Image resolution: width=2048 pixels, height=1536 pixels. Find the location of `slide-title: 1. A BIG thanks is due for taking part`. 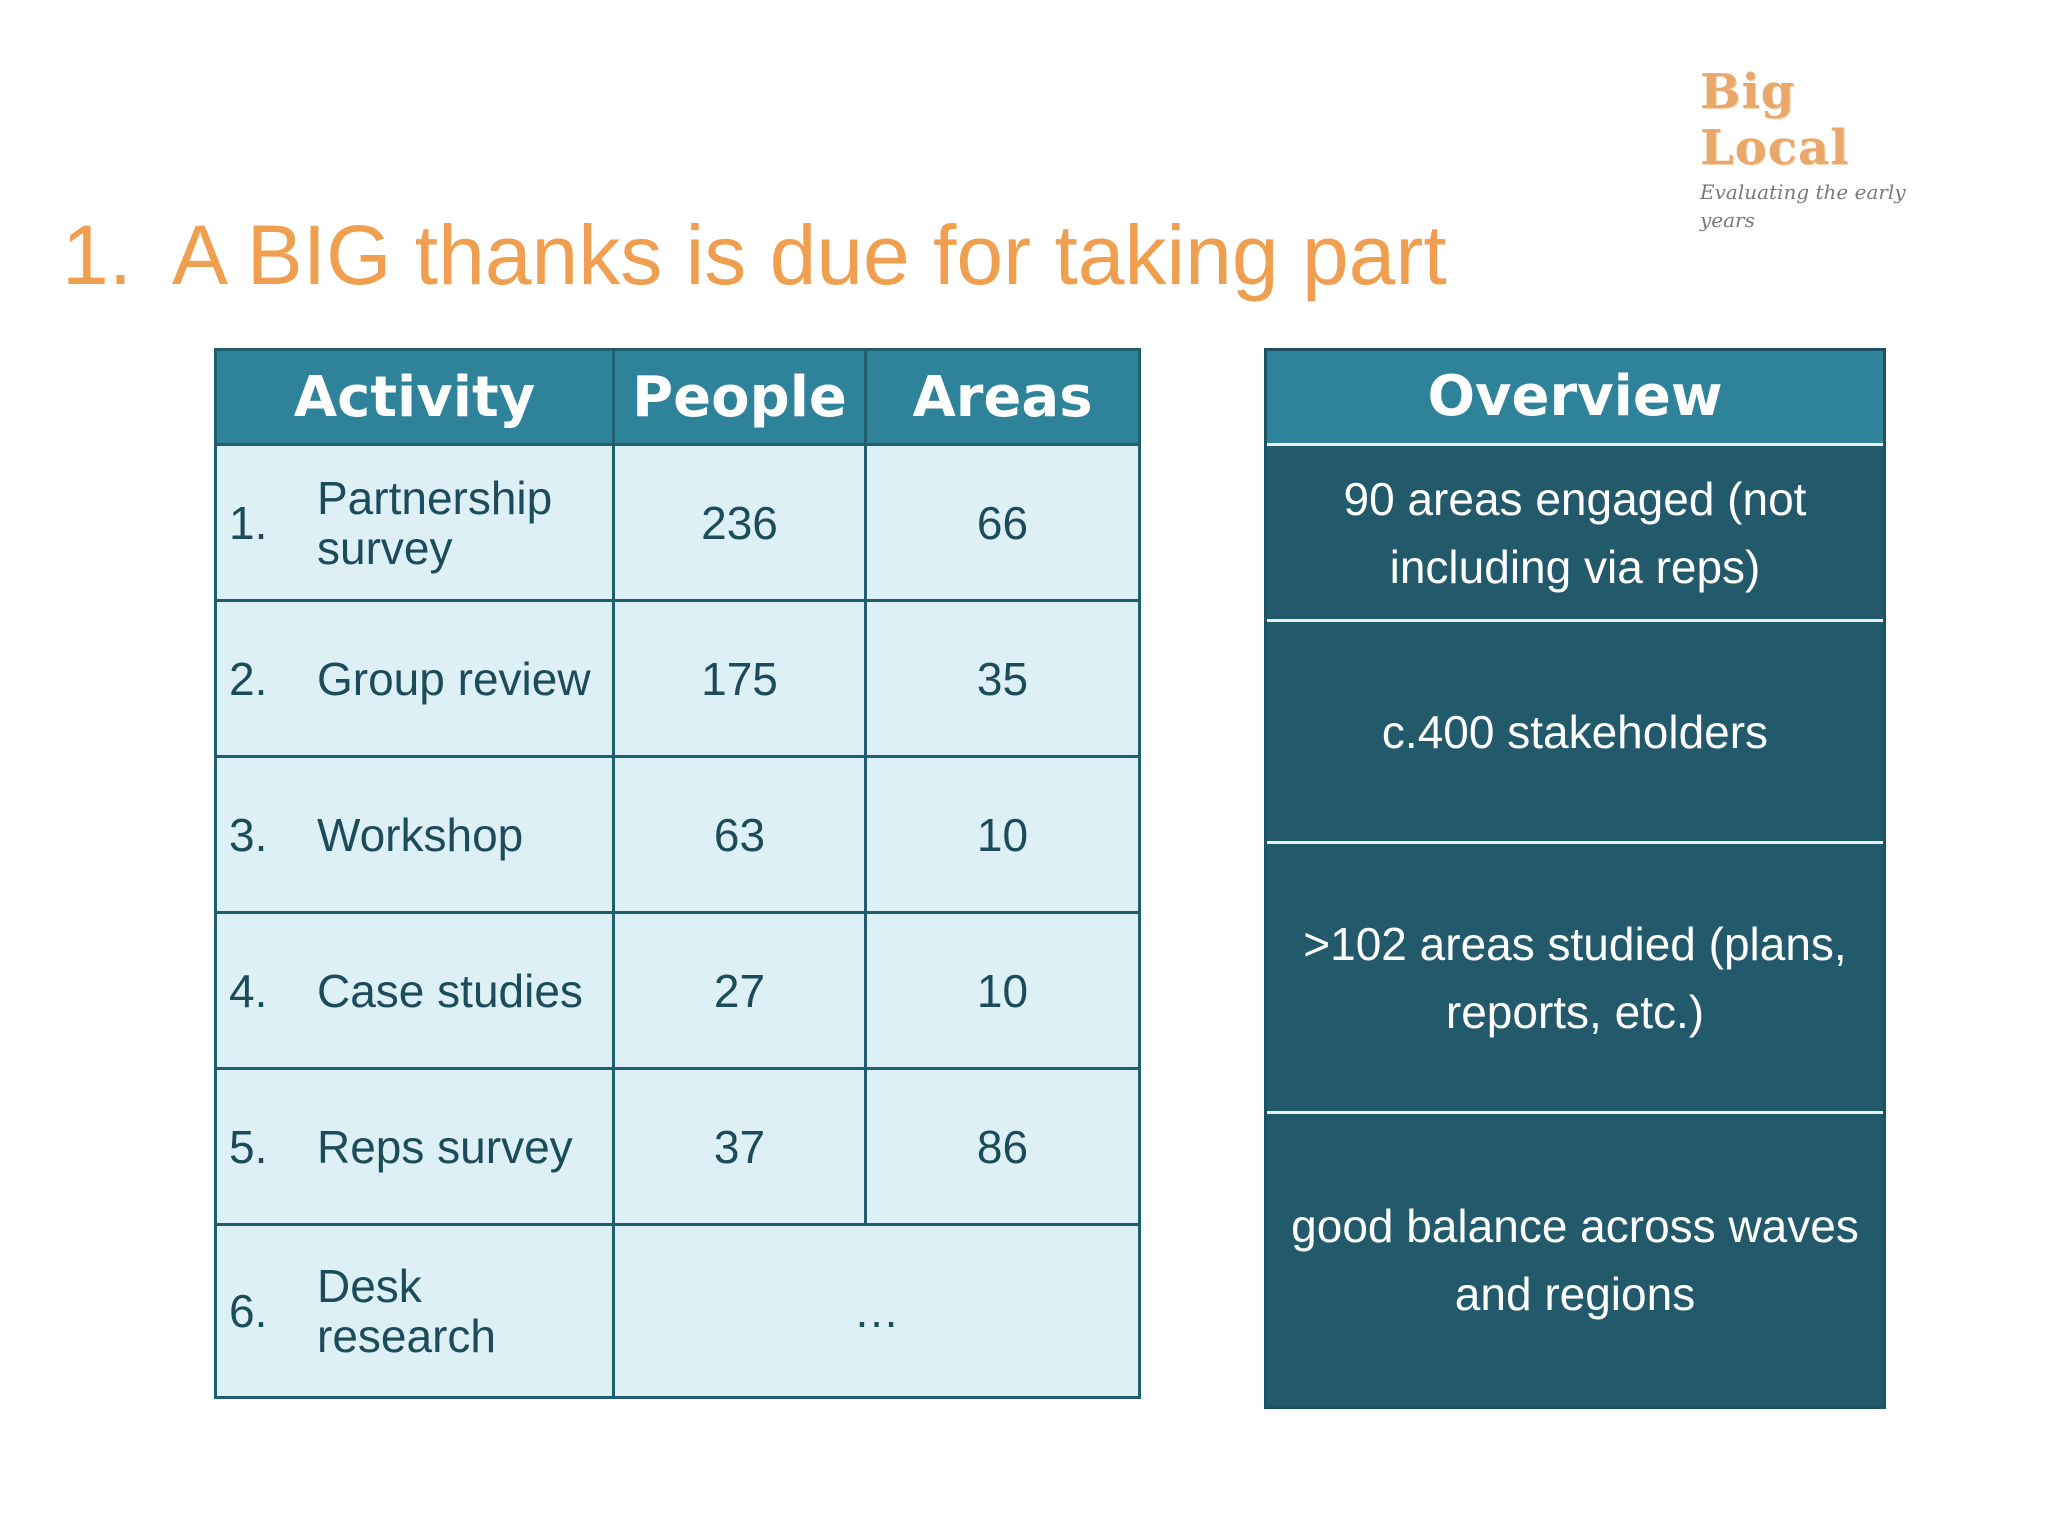

slide-title: 1. A BIG thanks is due for taking part is located at coordinates (754, 255).